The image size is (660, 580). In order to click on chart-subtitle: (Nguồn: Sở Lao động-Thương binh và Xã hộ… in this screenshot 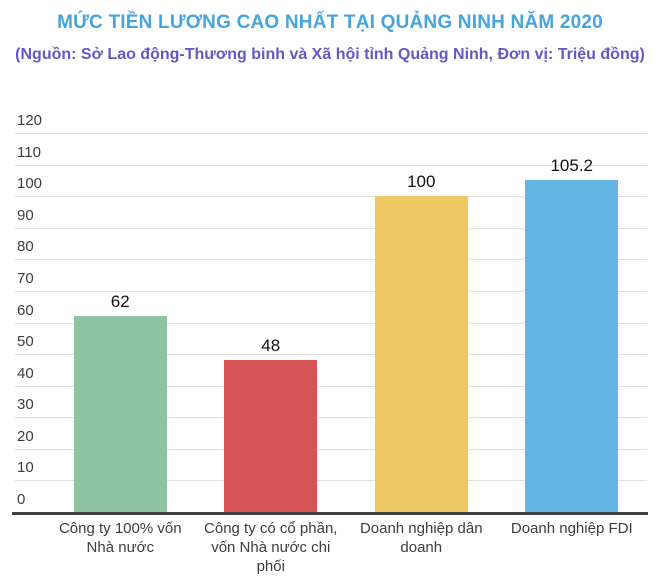, I will do `click(330, 54)`.